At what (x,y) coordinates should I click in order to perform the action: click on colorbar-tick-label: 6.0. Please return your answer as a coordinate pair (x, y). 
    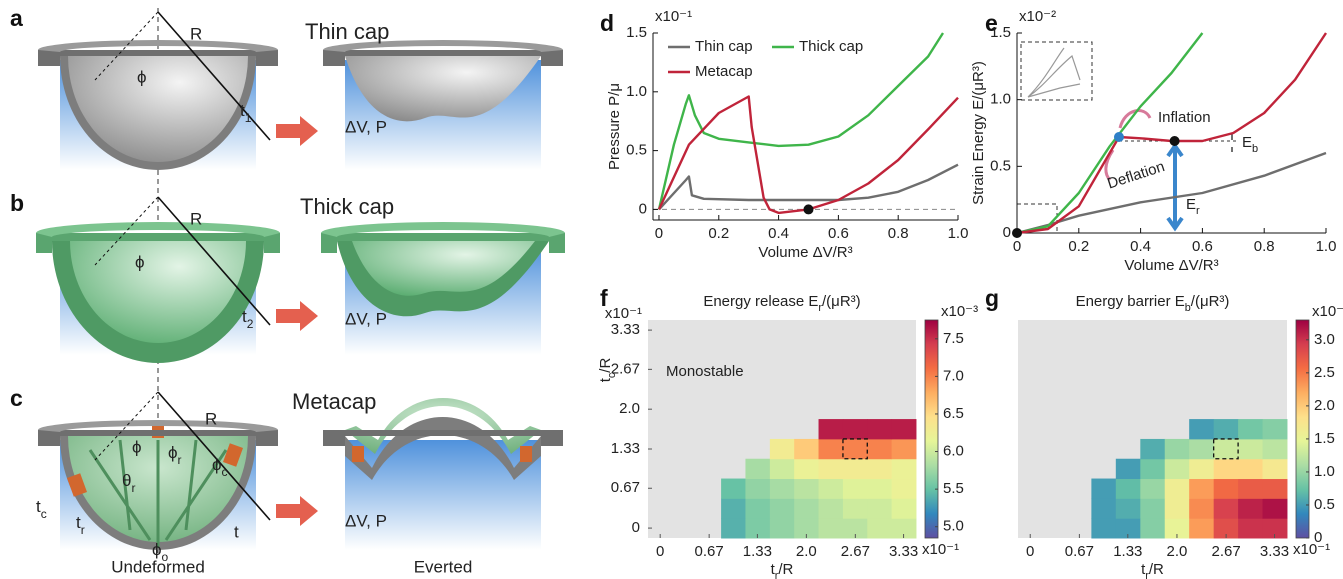
    Looking at the image, I should click on (953, 451).